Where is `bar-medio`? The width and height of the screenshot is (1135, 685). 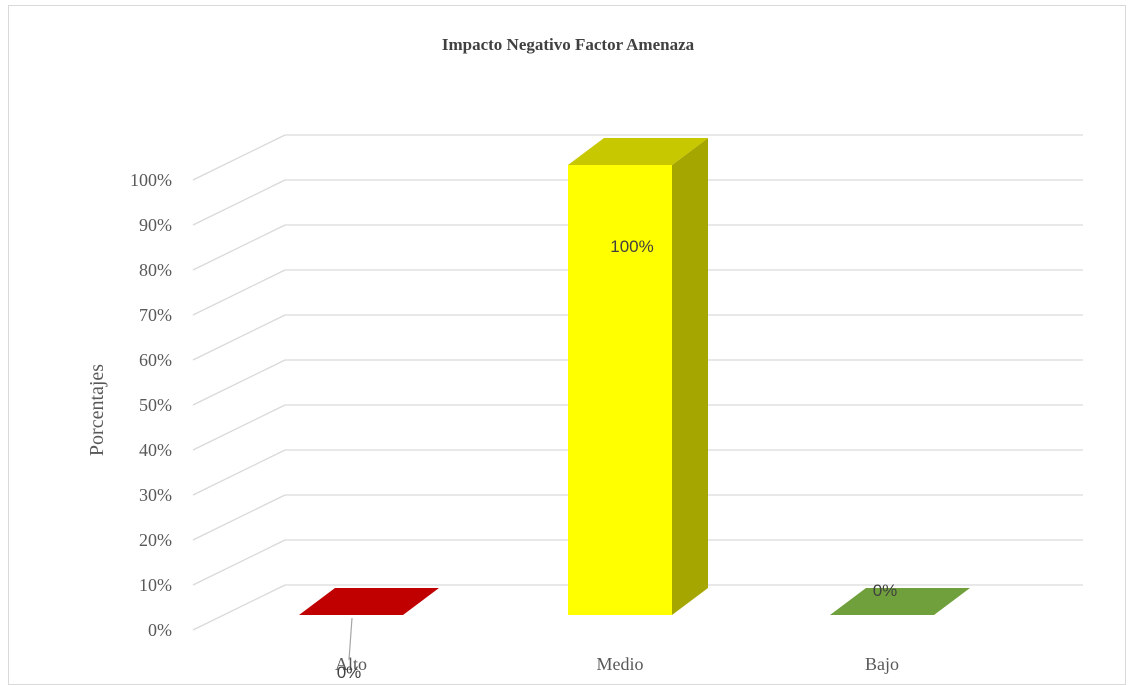 bar-medio is located at coordinates (638, 376).